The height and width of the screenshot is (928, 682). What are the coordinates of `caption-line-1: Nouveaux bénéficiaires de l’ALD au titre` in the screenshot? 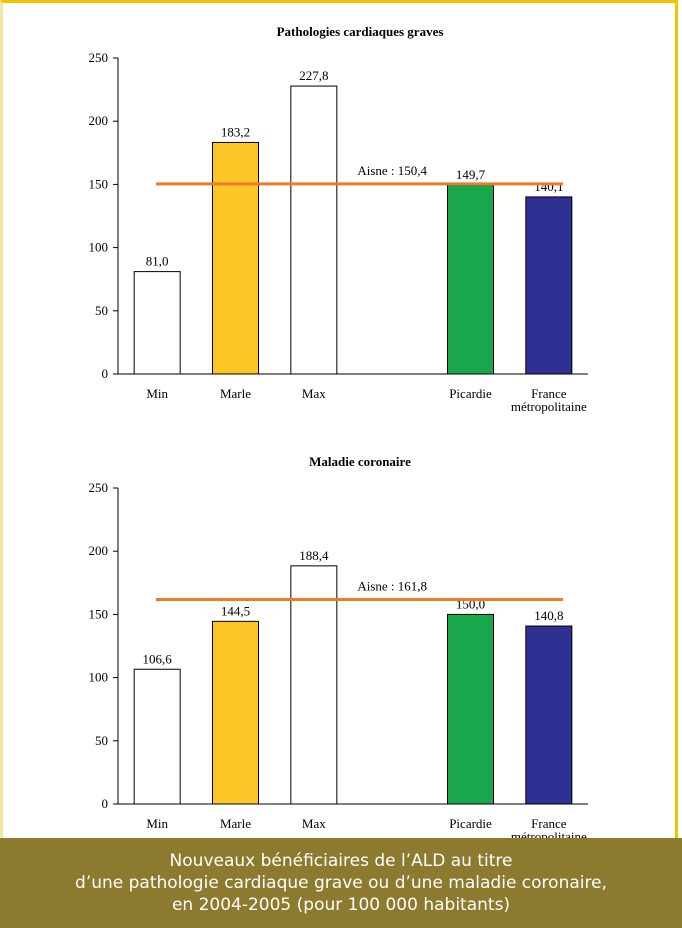 It's located at (341, 861).